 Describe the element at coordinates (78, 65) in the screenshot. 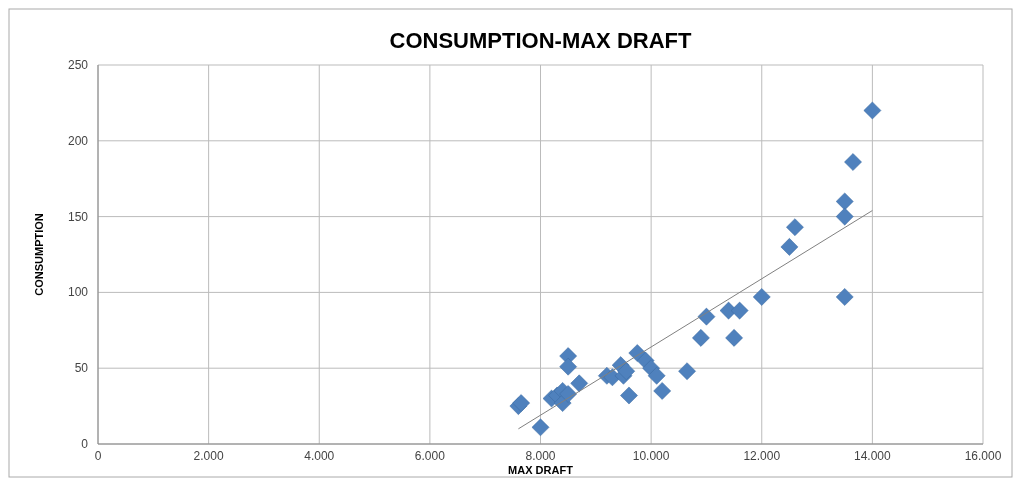

I see `y-tick-label: 250` at that location.